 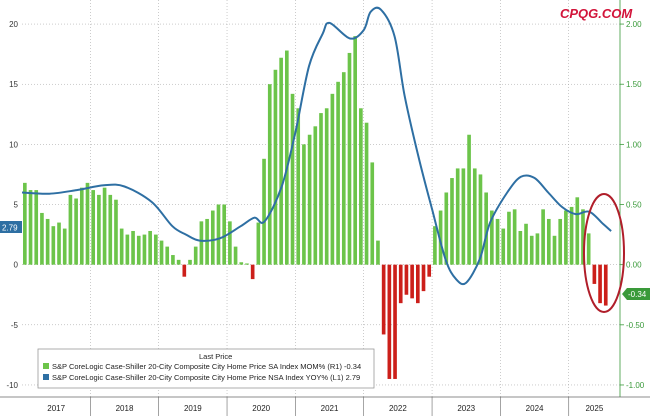 I want to click on highlight-circle, so click(x=604, y=253).